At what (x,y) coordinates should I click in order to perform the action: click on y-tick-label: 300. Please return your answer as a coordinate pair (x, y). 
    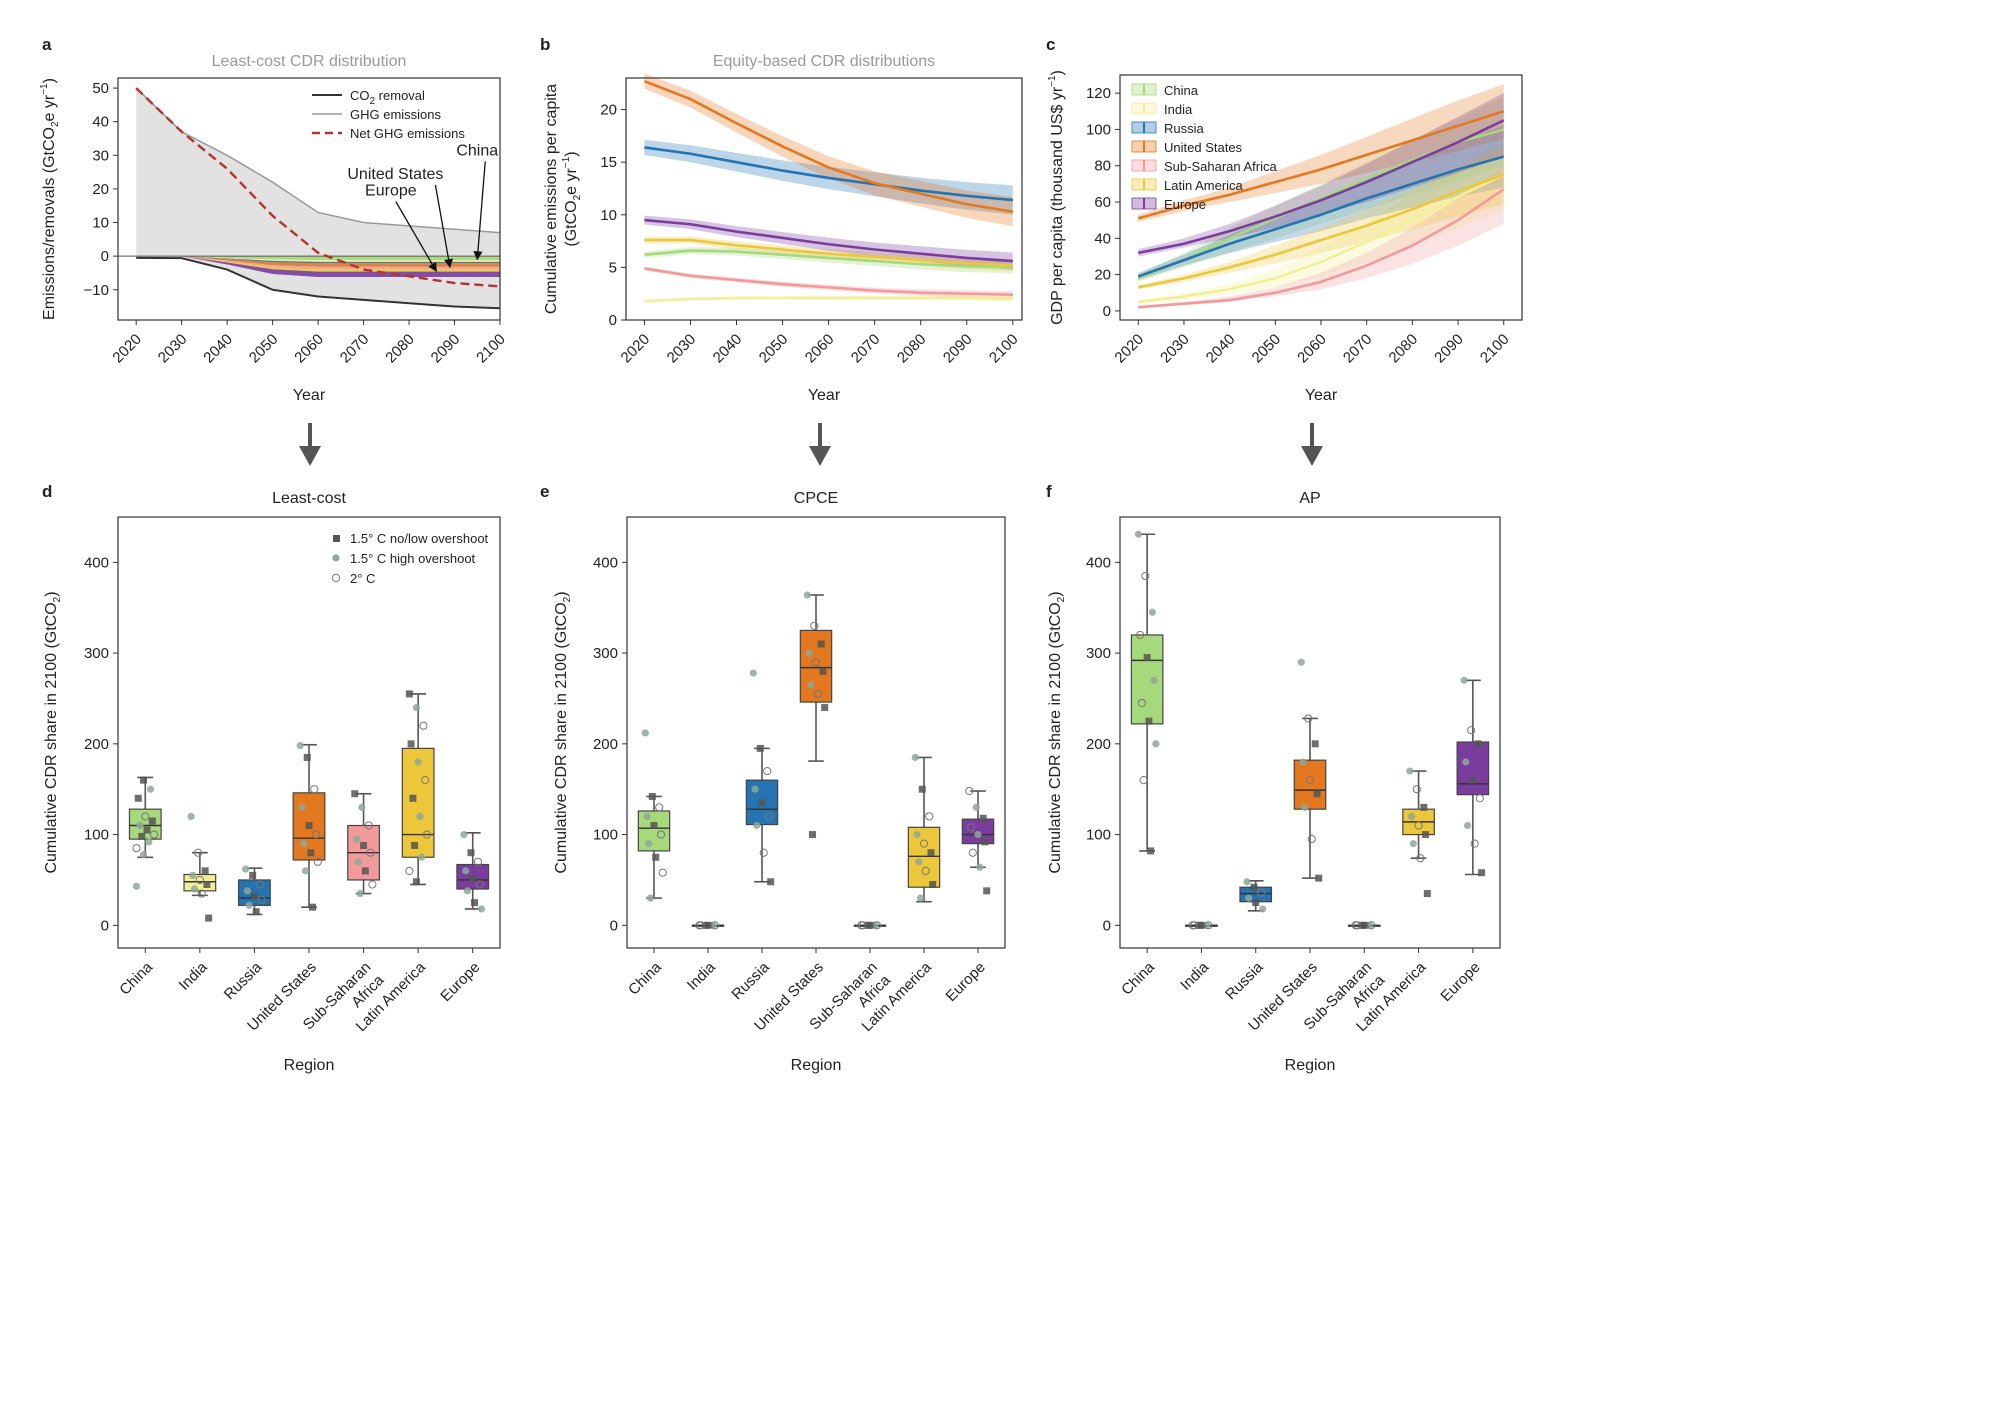
    Looking at the image, I should click on (1098, 653).